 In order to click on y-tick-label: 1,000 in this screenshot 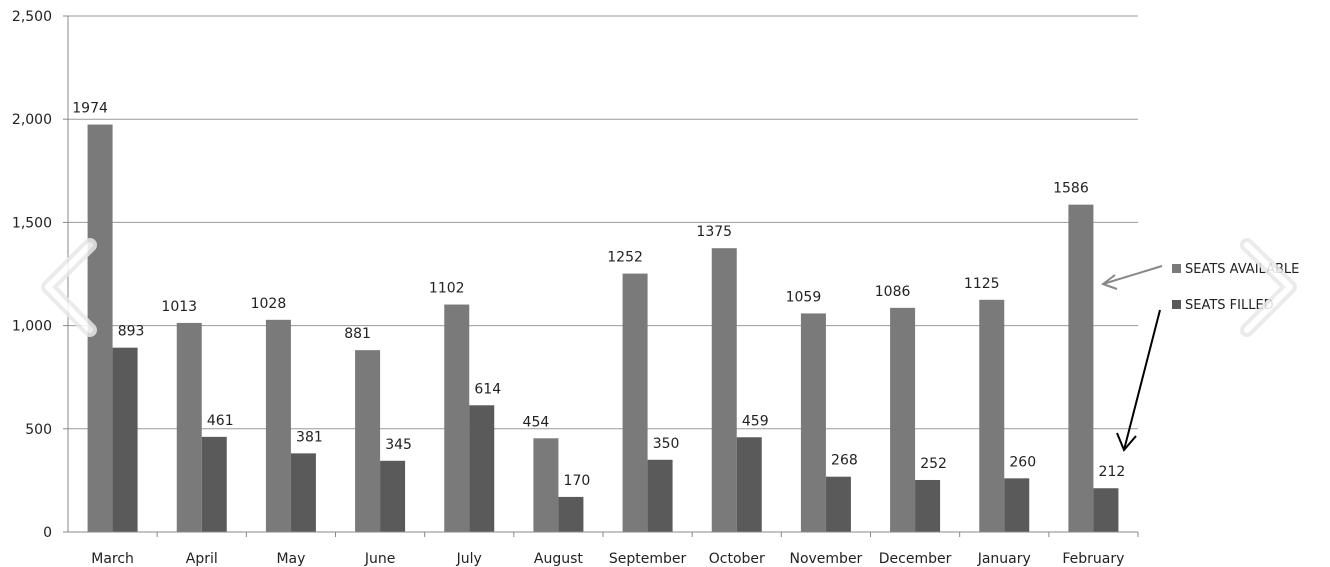, I will do `click(32, 327)`.